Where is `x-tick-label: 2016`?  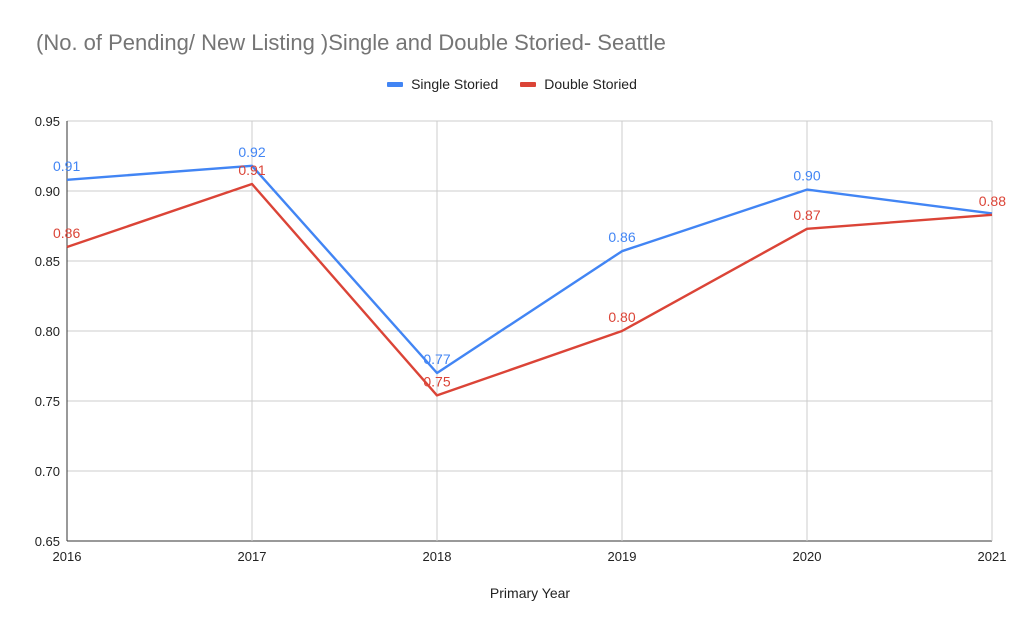 x-tick-label: 2016 is located at coordinates (67, 556).